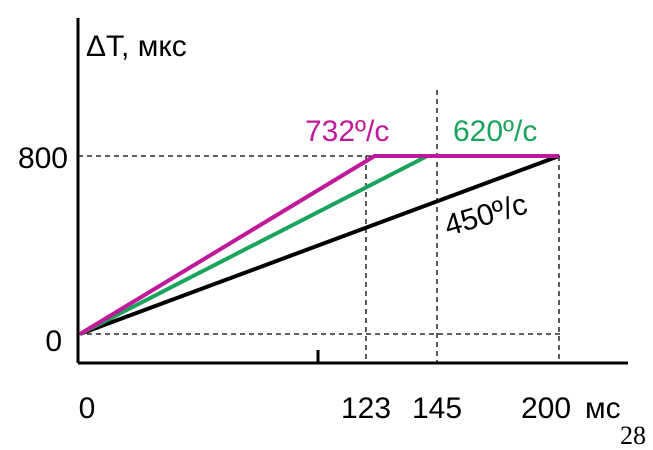 Image resolution: width=653 pixels, height=450 pixels. What do you see at coordinates (366, 408) in the screenshot?
I see `x-tick-label-123: 123` at bounding box center [366, 408].